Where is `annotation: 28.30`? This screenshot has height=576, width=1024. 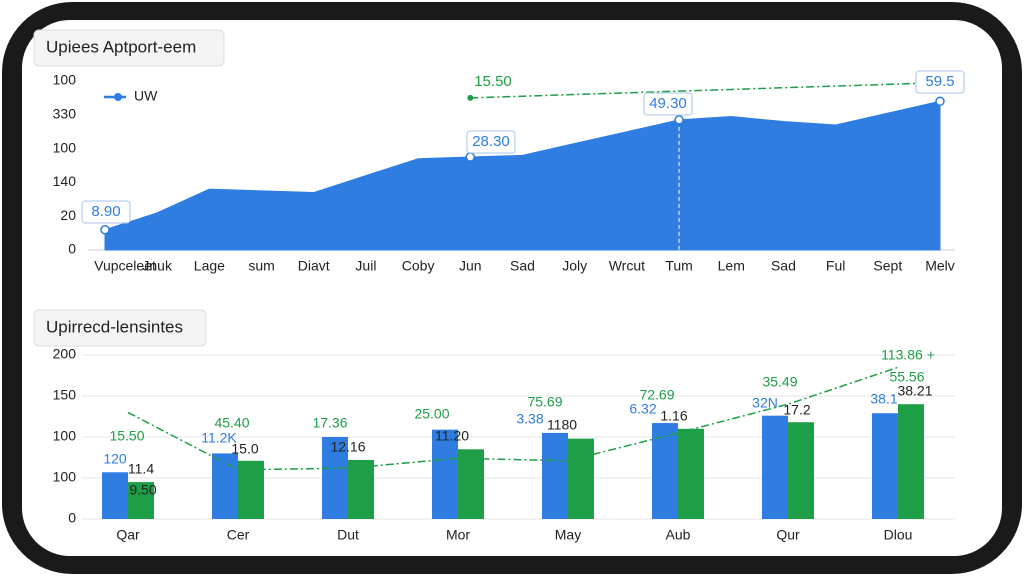
annotation: 28.30 is located at coordinates (491, 141).